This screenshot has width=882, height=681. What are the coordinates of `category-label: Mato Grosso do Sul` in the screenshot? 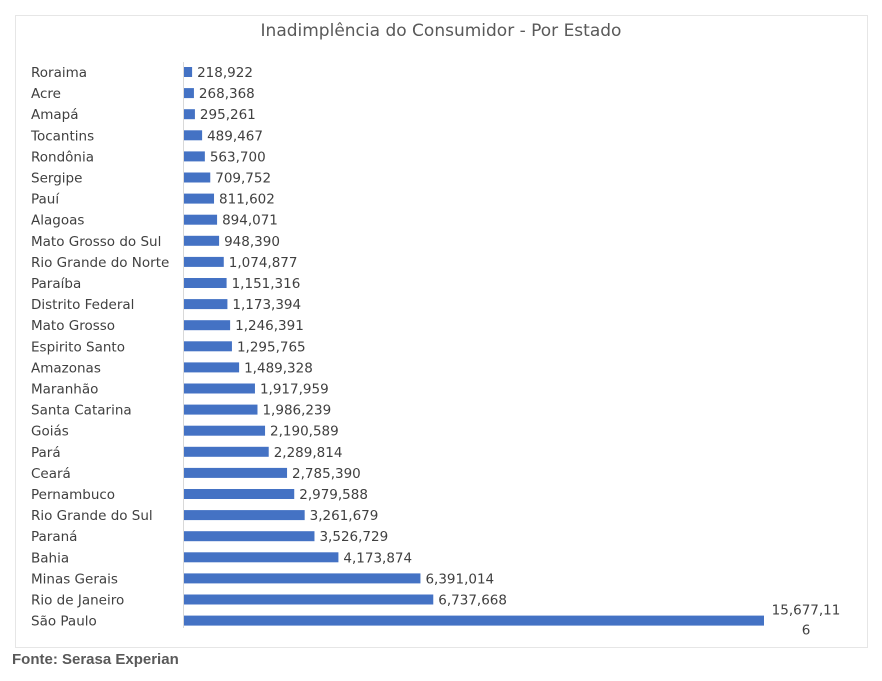 It's located at (96, 242).